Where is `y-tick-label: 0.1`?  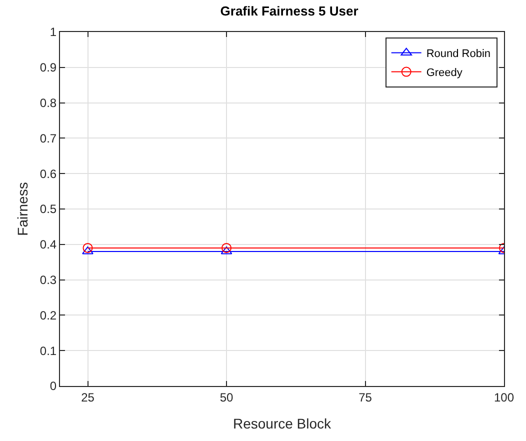
y-tick-label: 0.1 is located at coordinates (48, 351).